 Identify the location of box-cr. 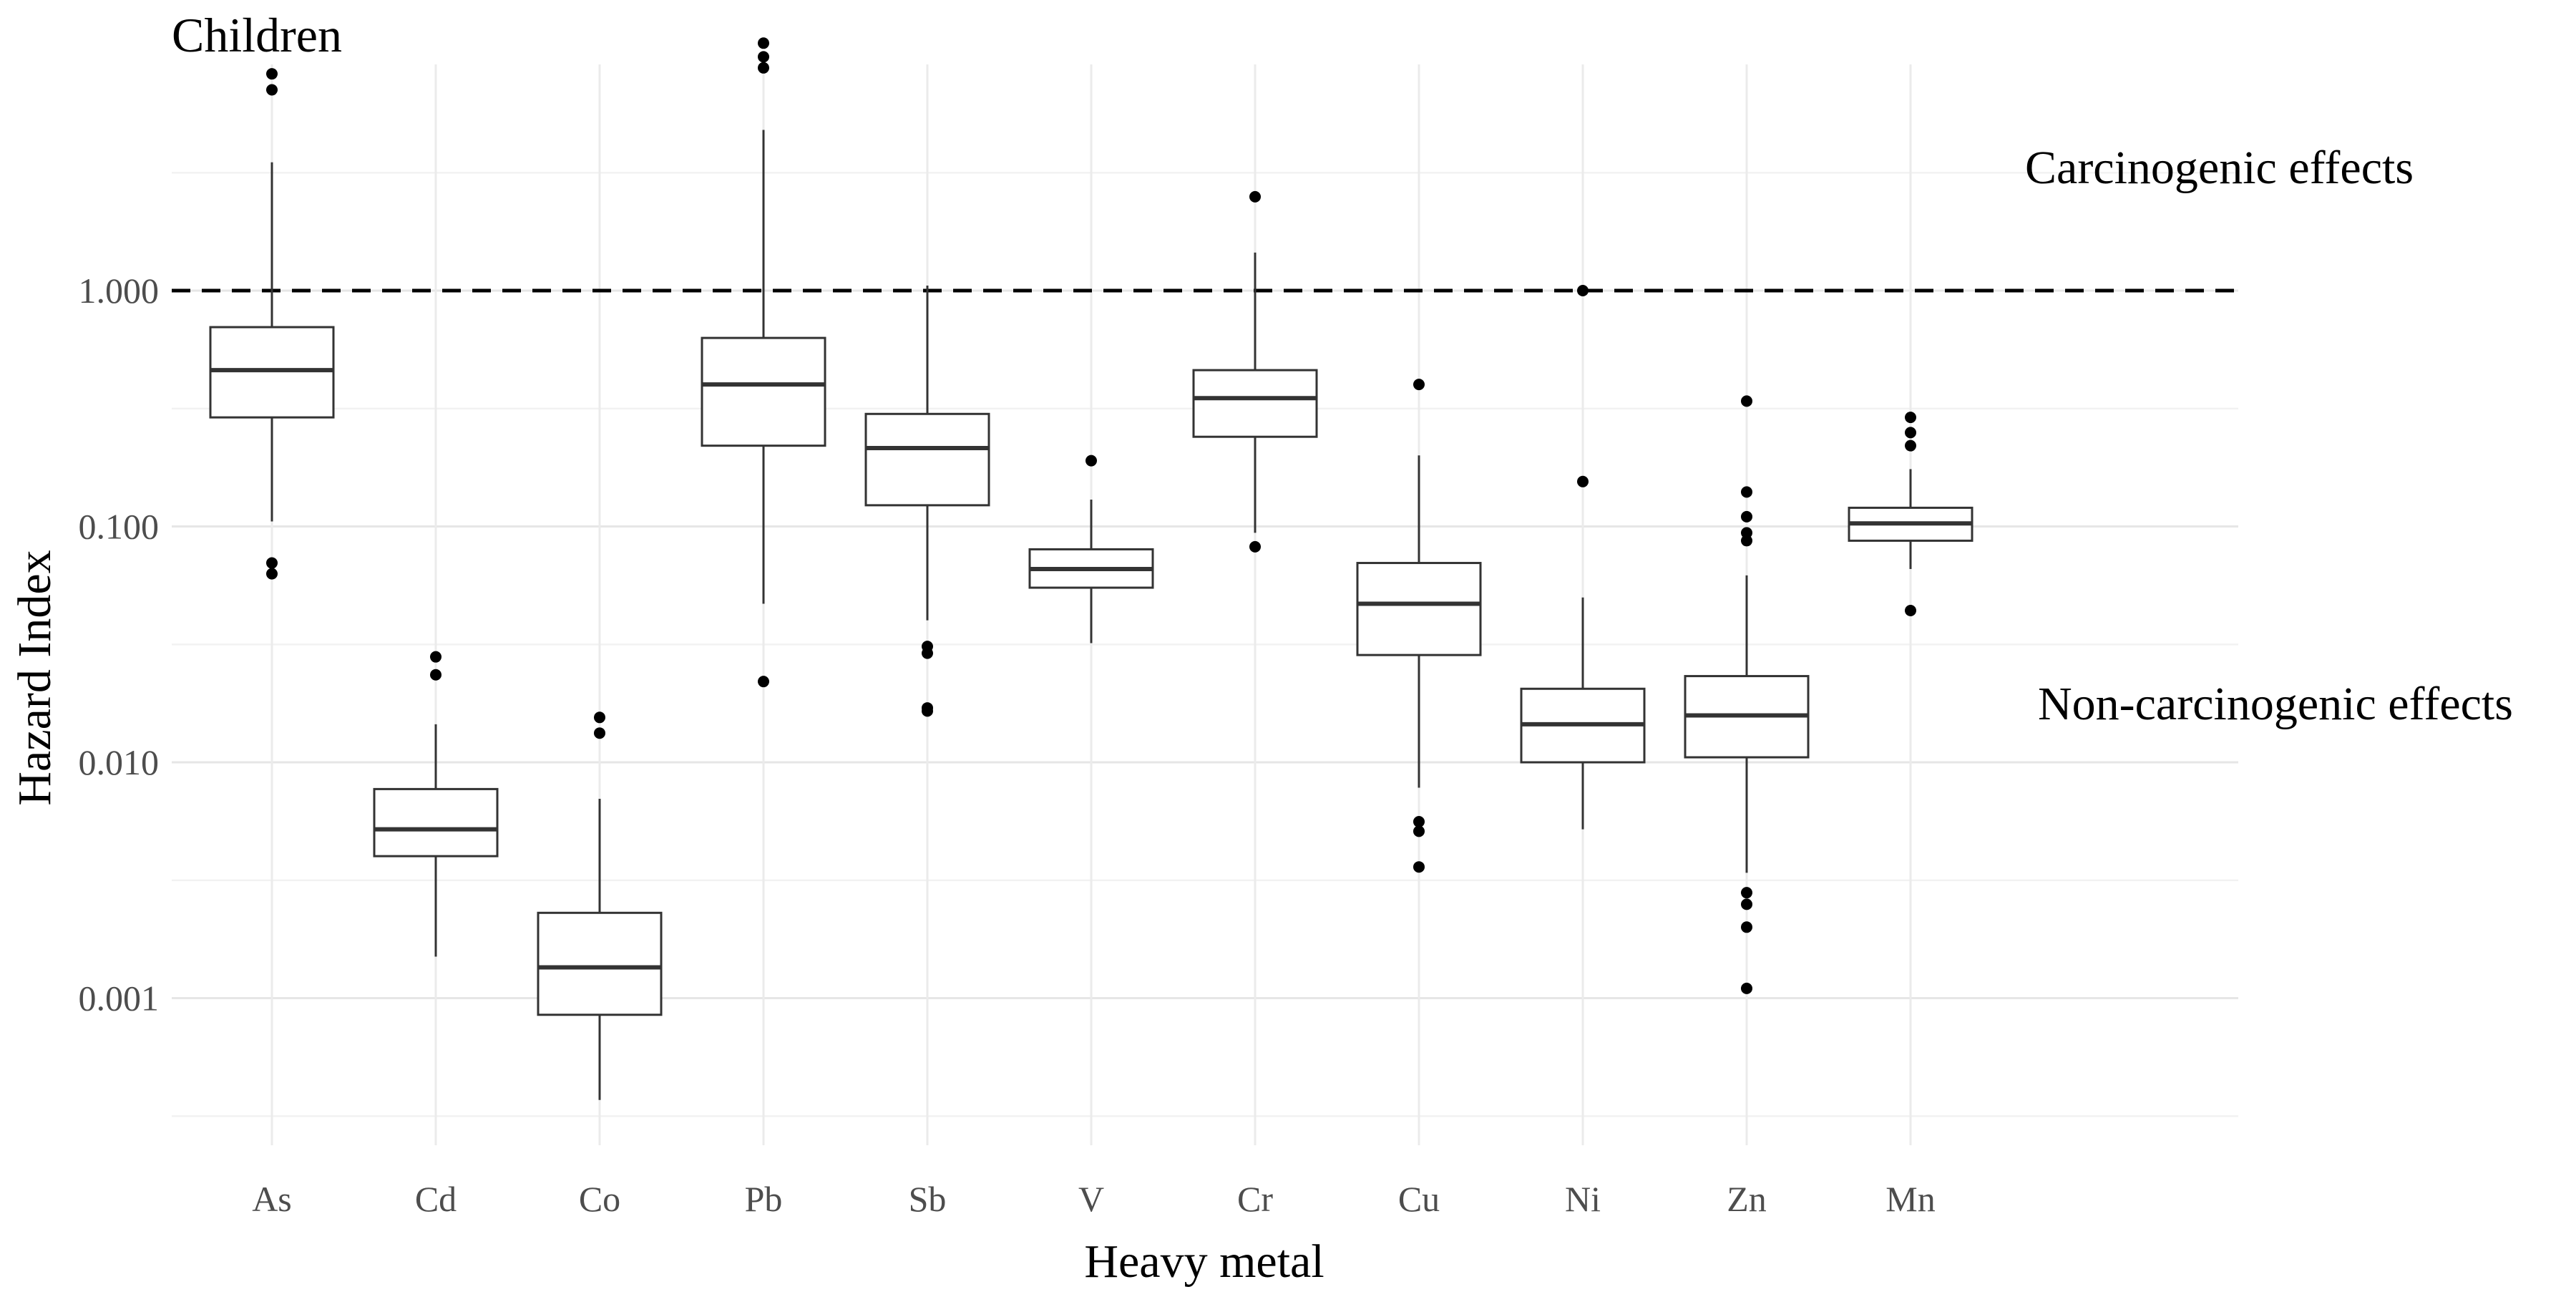
(1255, 371).